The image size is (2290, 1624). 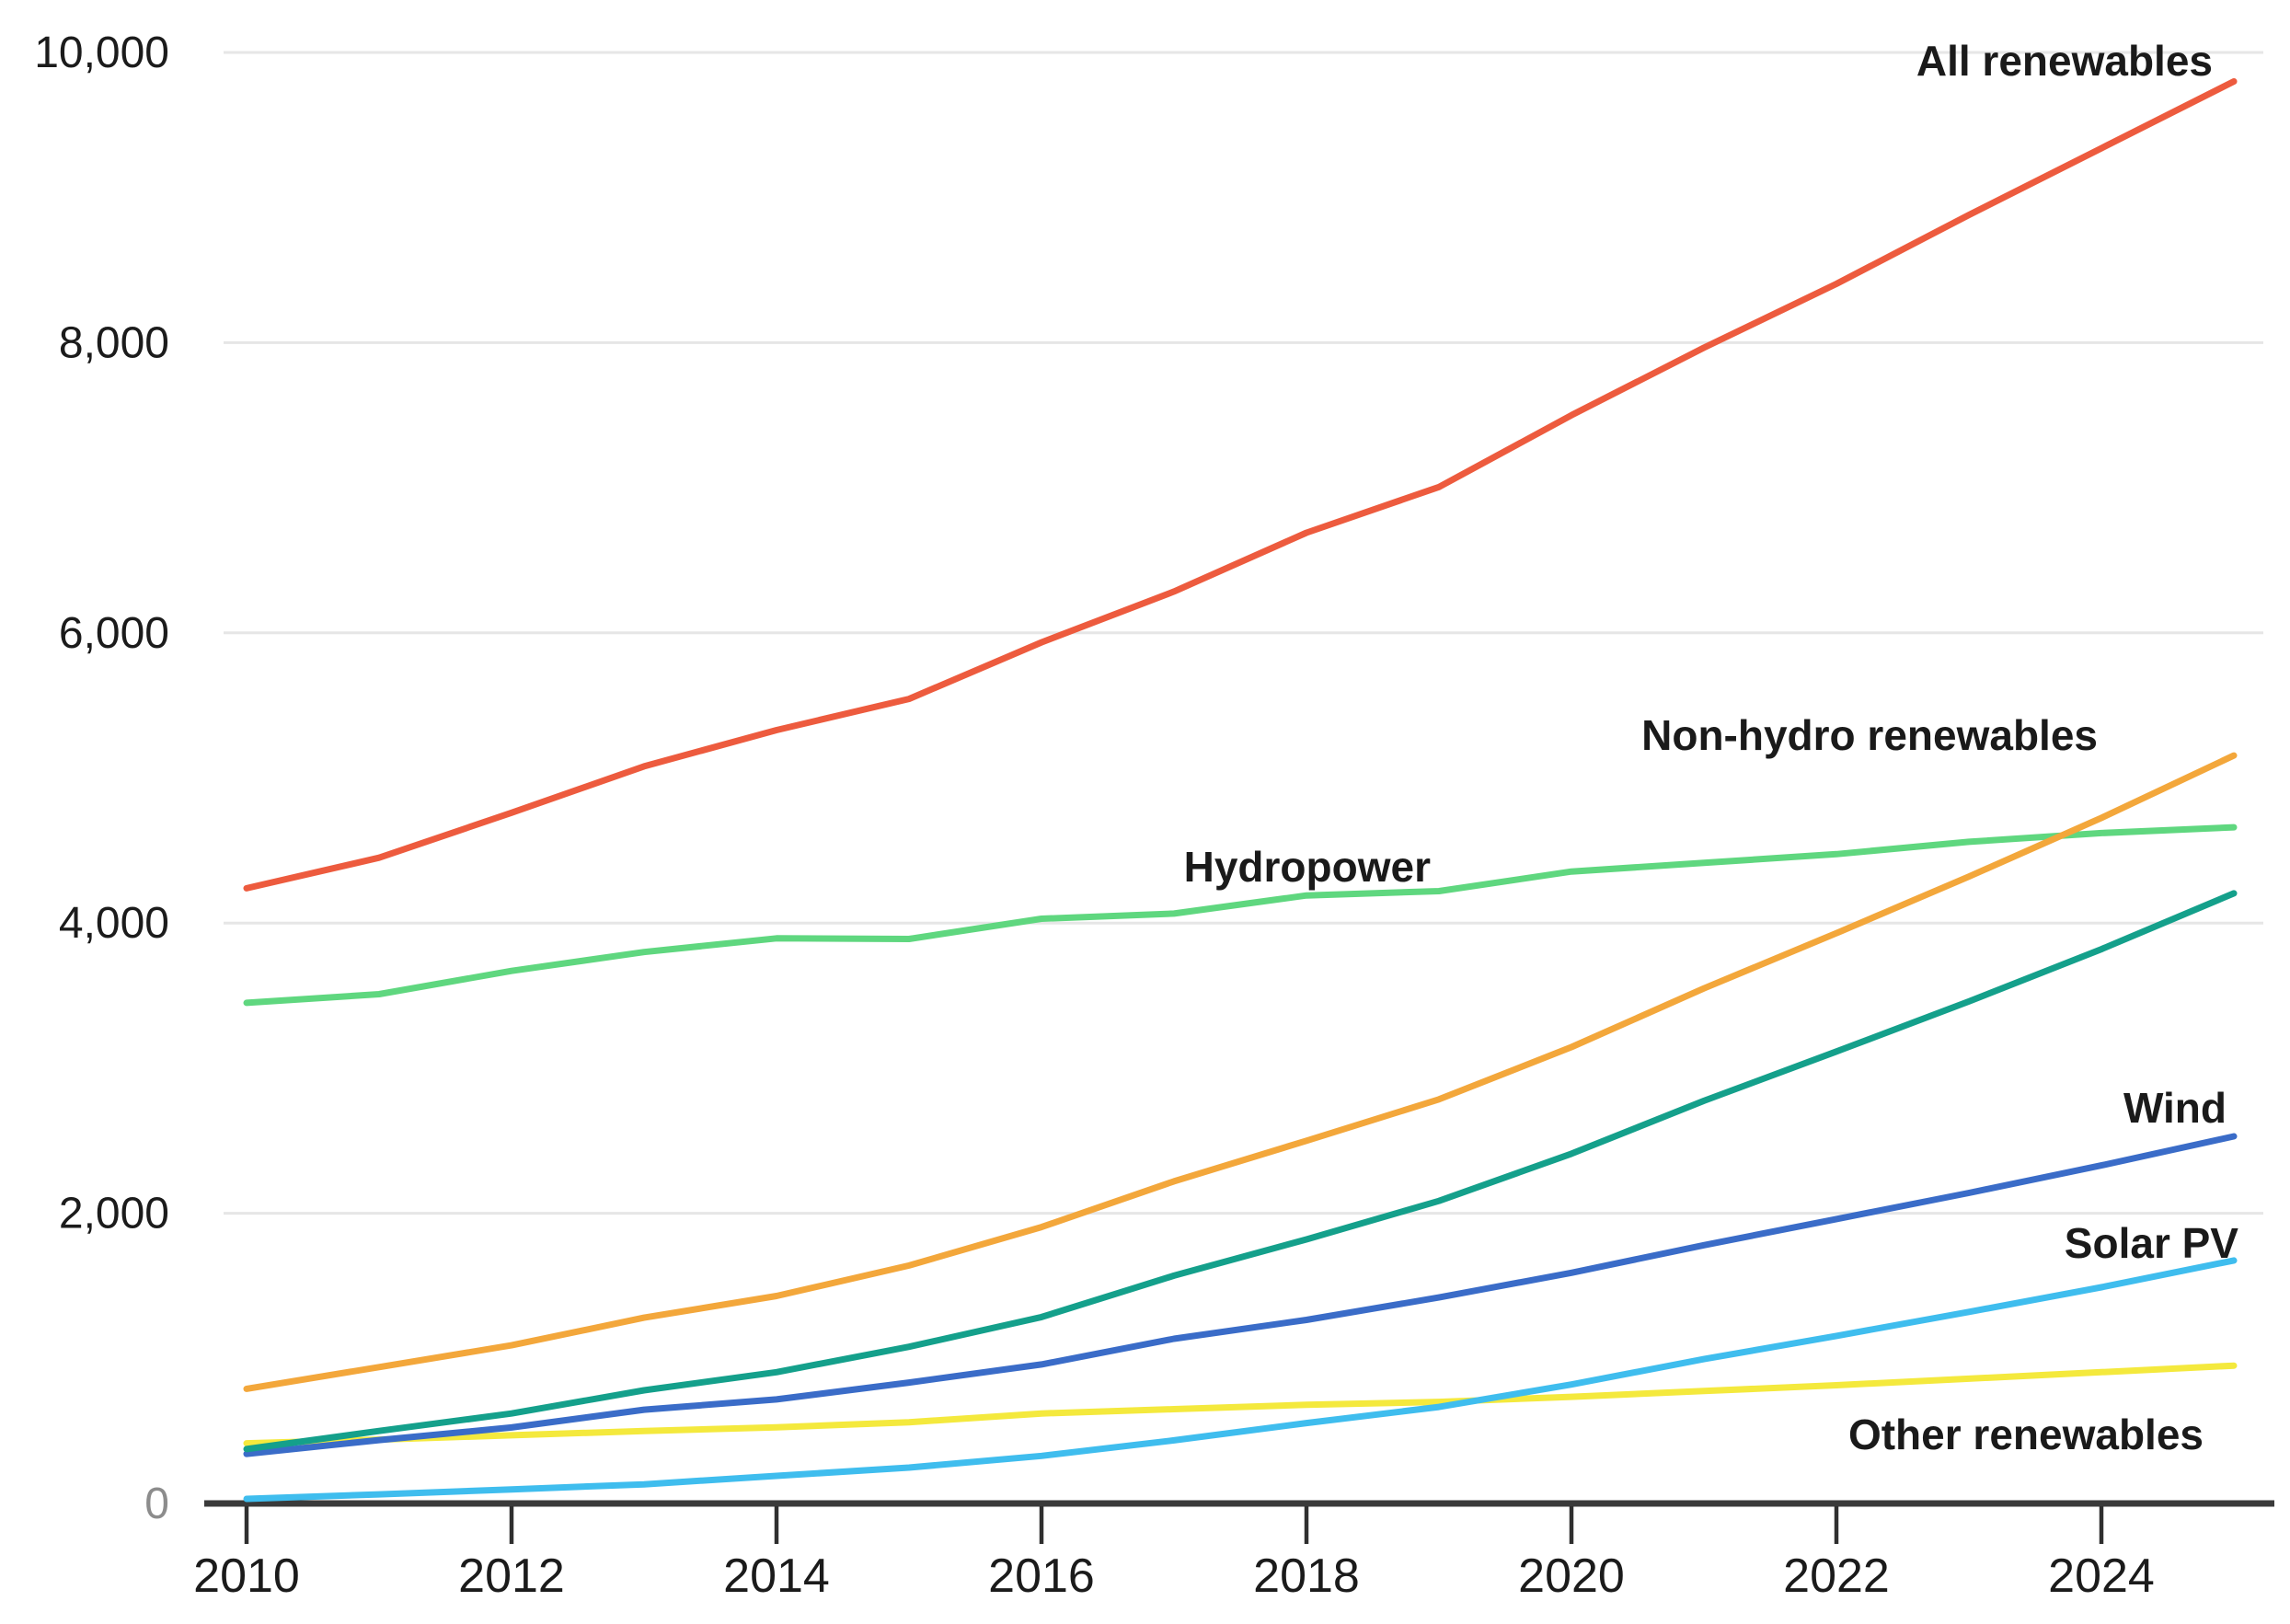 What do you see at coordinates (2175, 1108) in the screenshot?
I see `series-label-wind: Wind` at bounding box center [2175, 1108].